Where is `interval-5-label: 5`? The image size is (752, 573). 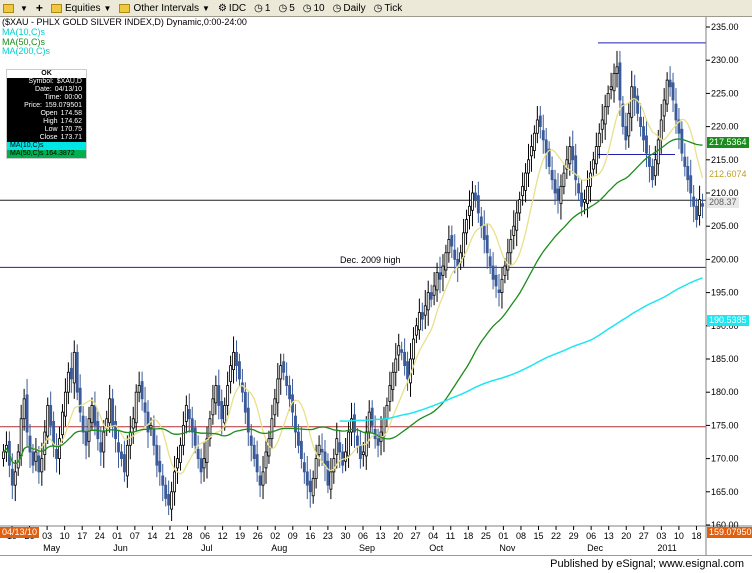
interval-5-label: 5 is located at coordinates (292, 8).